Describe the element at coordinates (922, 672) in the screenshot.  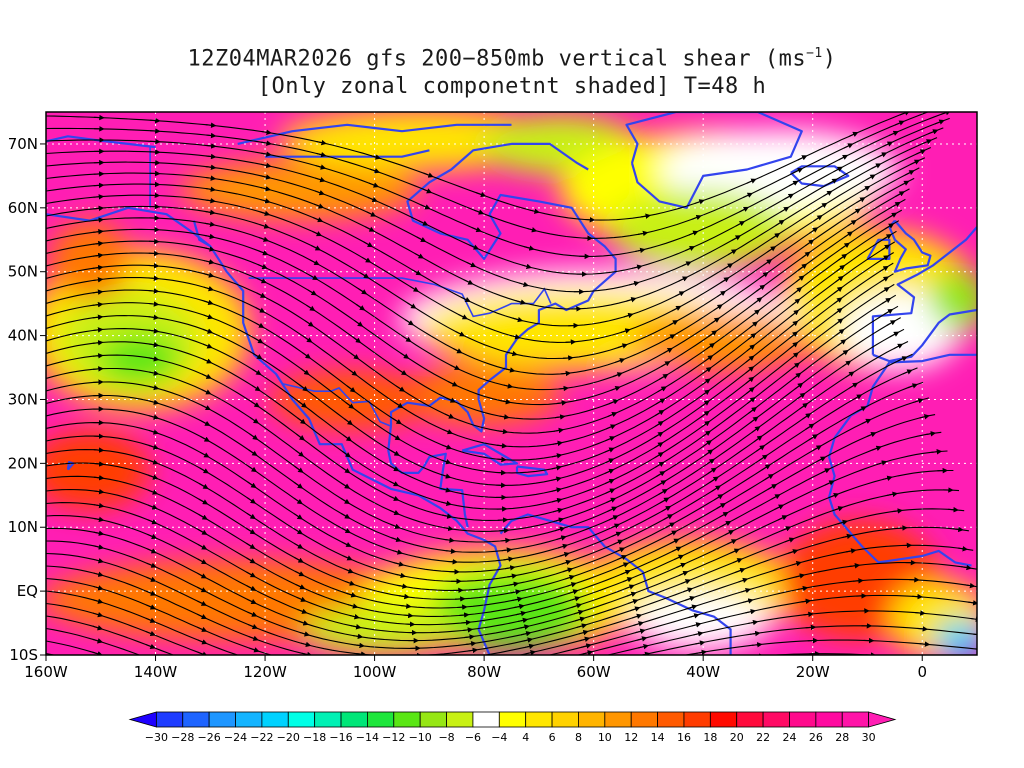
I see `lon-tick-label: 0` at that location.